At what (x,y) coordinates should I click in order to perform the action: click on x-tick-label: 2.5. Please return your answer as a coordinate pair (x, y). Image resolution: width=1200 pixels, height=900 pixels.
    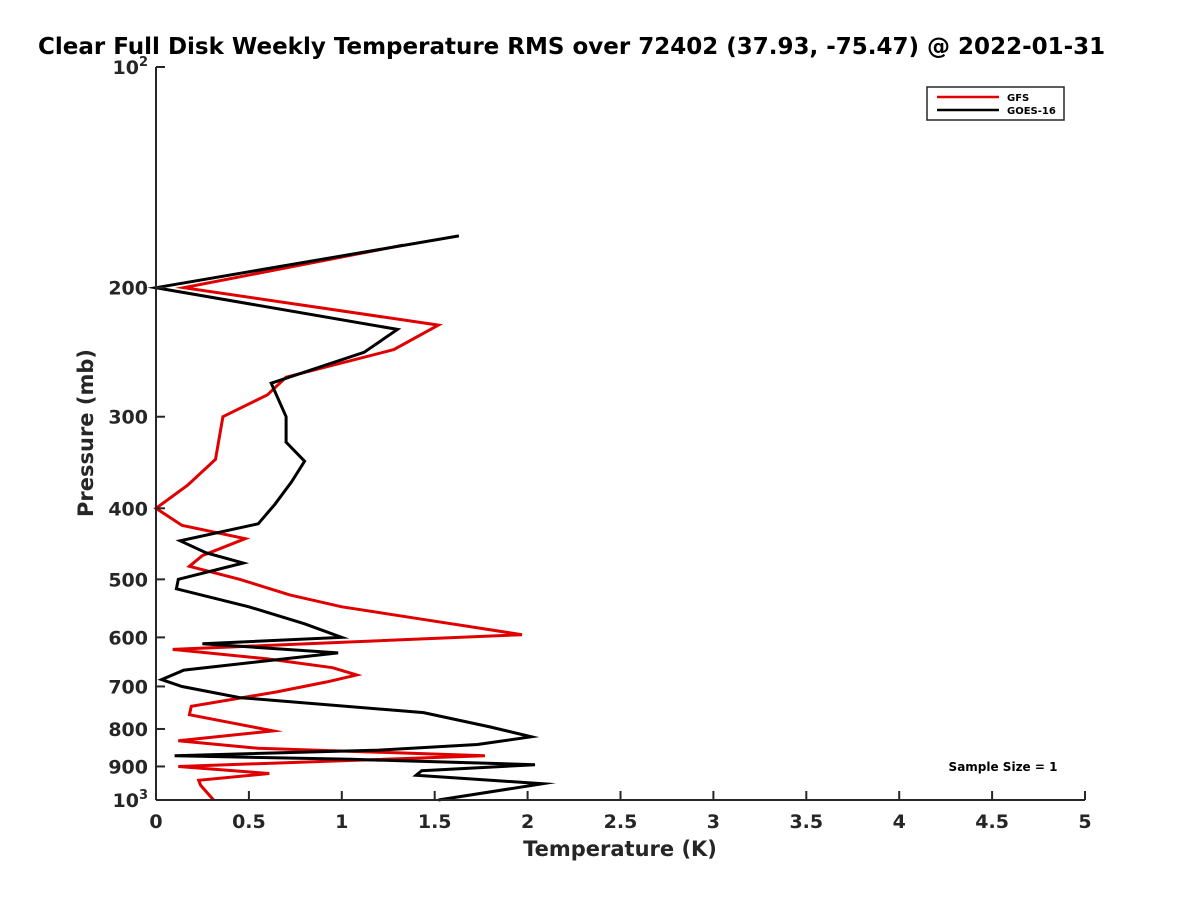
    Looking at the image, I should click on (621, 822).